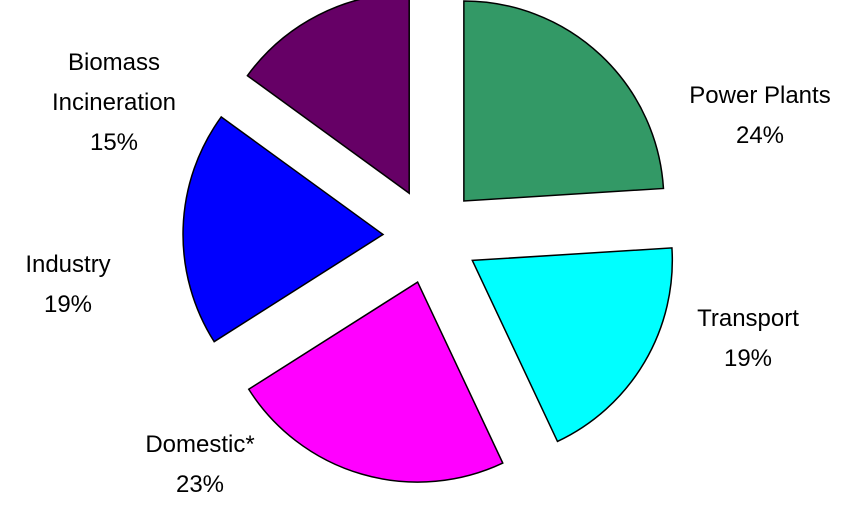  I want to click on slice-label-4: Biomass Incineration 15%, so click(114, 102).